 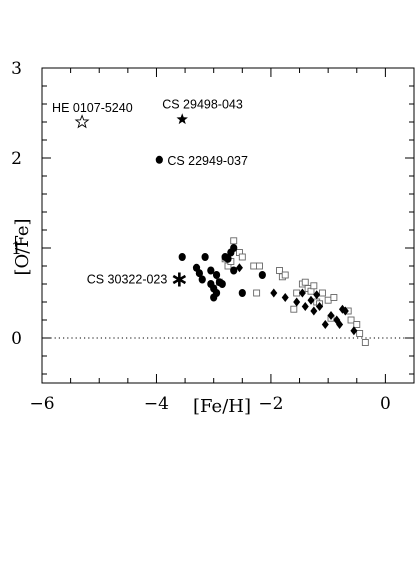 What do you see at coordinates (82, 121) in the screenshot?
I see `star-marker-open-star` at bounding box center [82, 121].